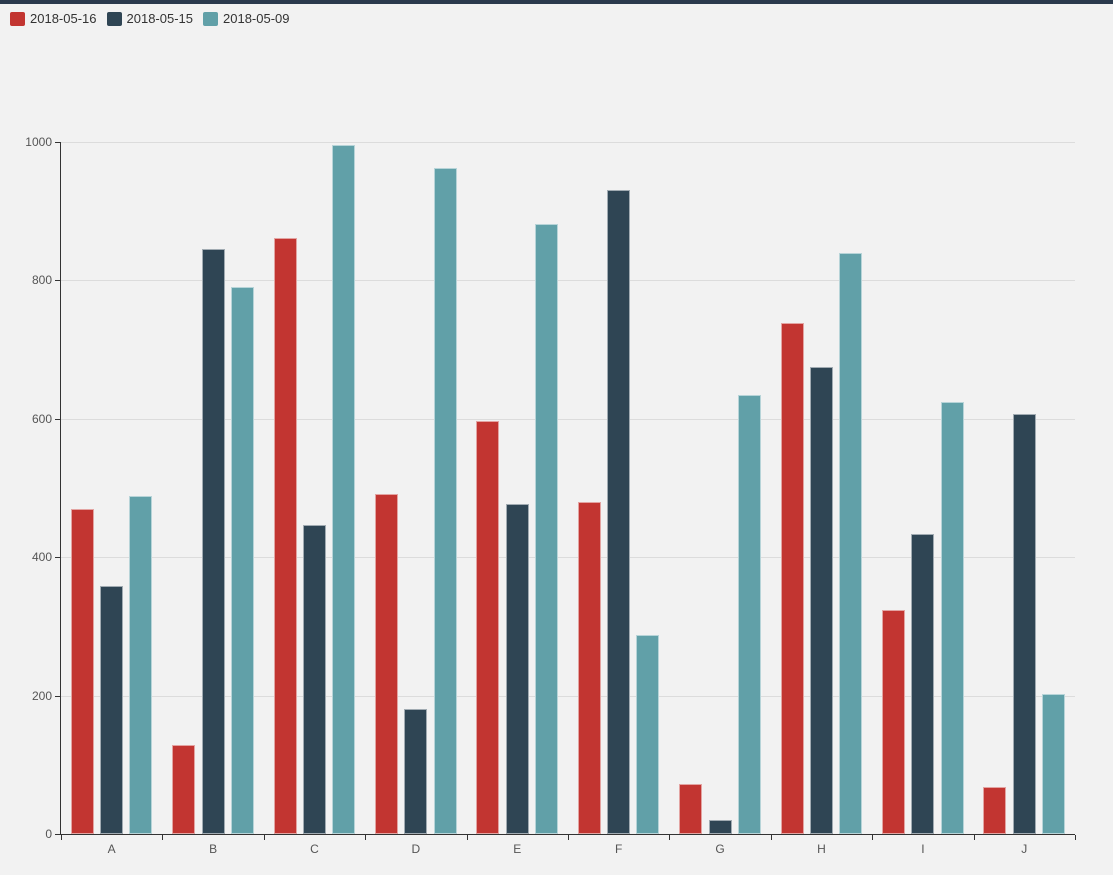 The width and height of the screenshot is (1113, 875). I want to click on bar-2018-05-15-J, so click(1024, 624).